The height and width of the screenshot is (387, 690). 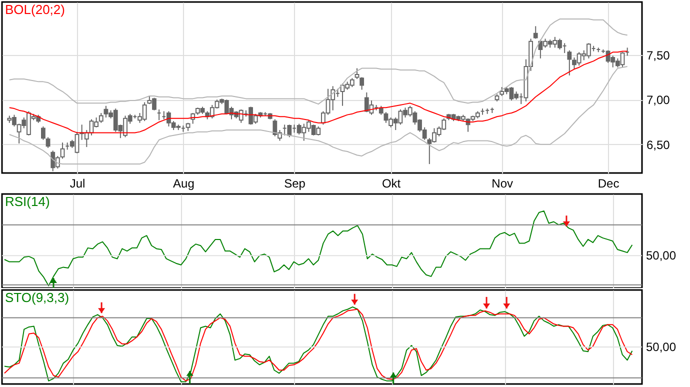 What do you see at coordinates (658, 55) in the screenshot?
I see `y-tick-label: 7,50` at bounding box center [658, 55].